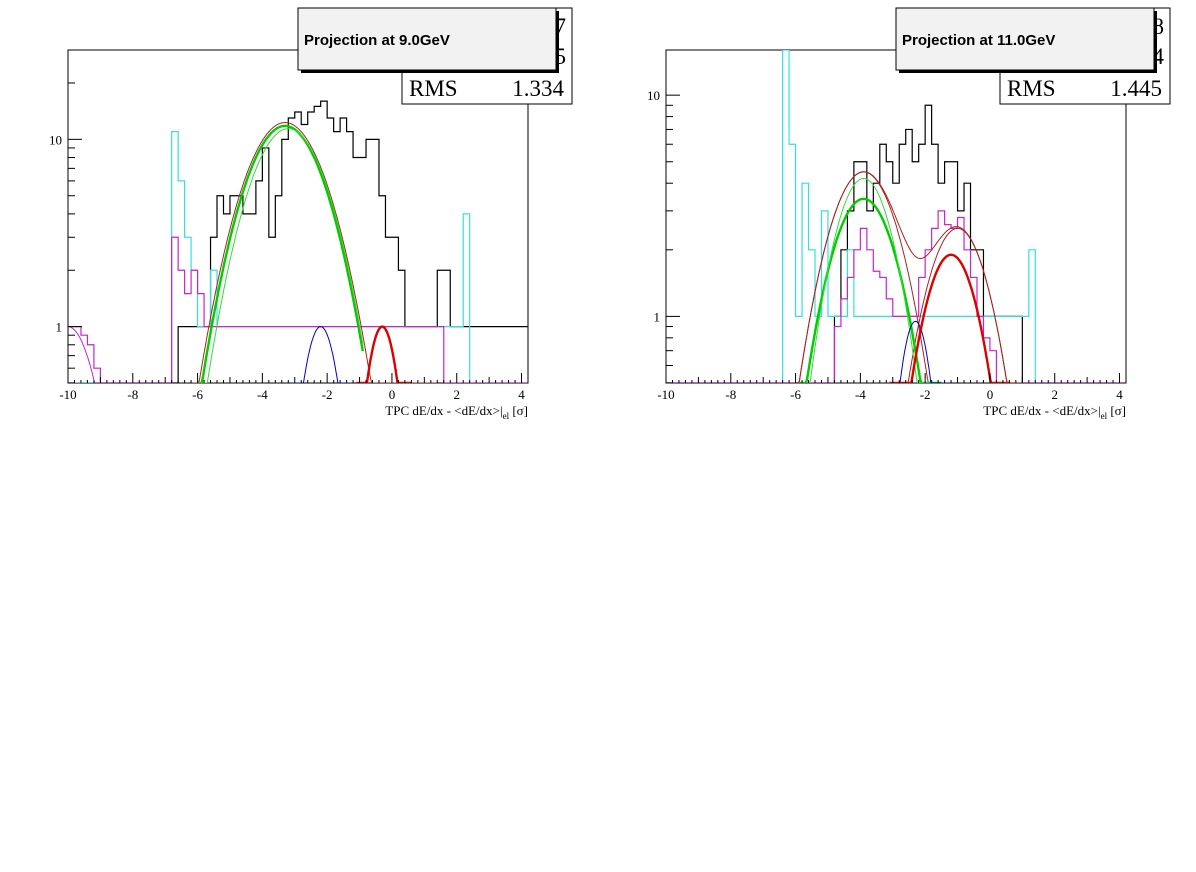 The width and height of the screenshot is (1196, 872). What do you see at coordinates (1136, 88) in the screenshot?
I see `stats-rms-value: 1.445` at bounding box center [1136, 88].